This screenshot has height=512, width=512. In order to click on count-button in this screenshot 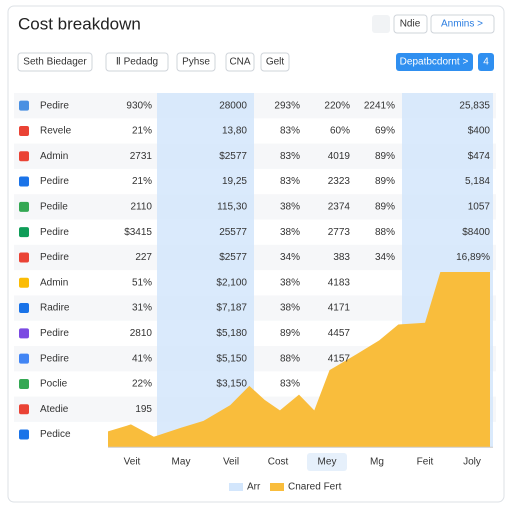, I will do `click(486, 62)`.